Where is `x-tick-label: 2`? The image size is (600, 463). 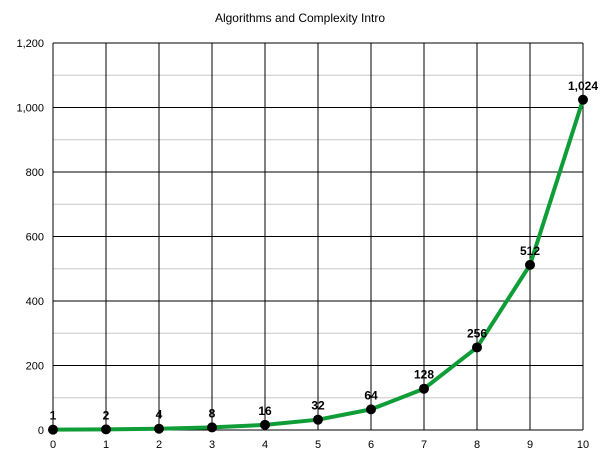
x-tick-label: 2 is located at coordinates (159, 445).